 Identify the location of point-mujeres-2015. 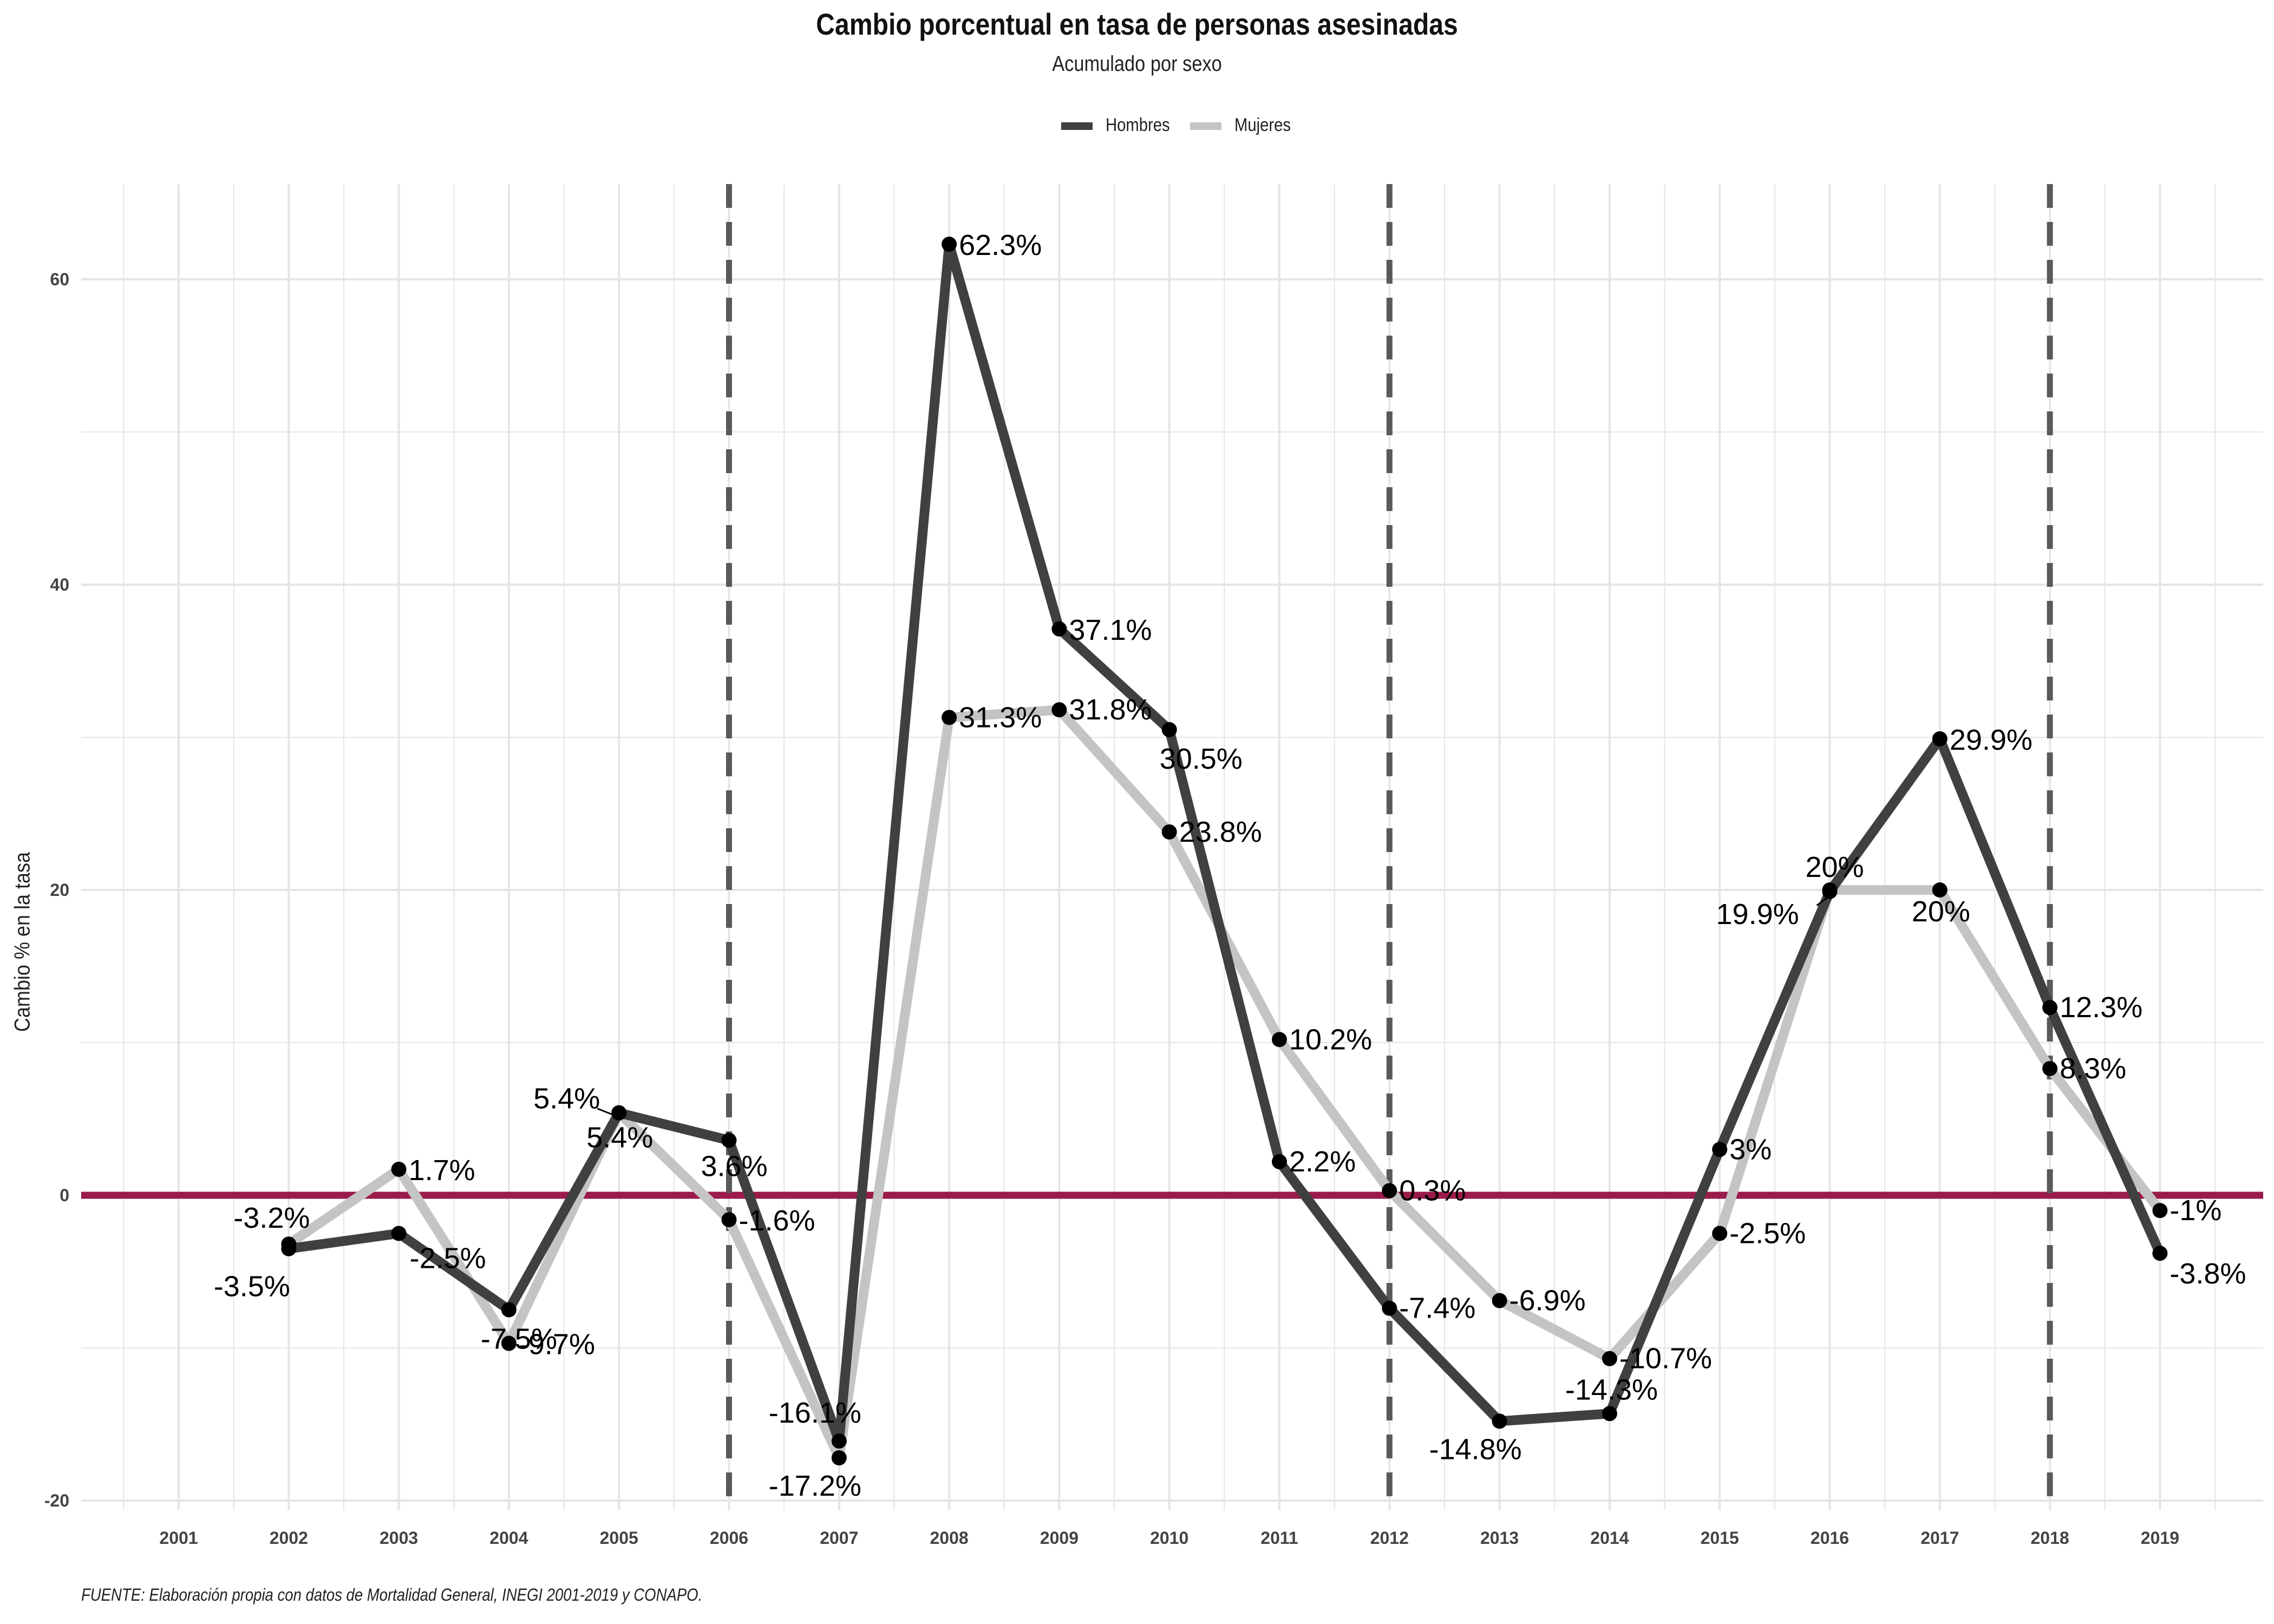
(1720, 1233).